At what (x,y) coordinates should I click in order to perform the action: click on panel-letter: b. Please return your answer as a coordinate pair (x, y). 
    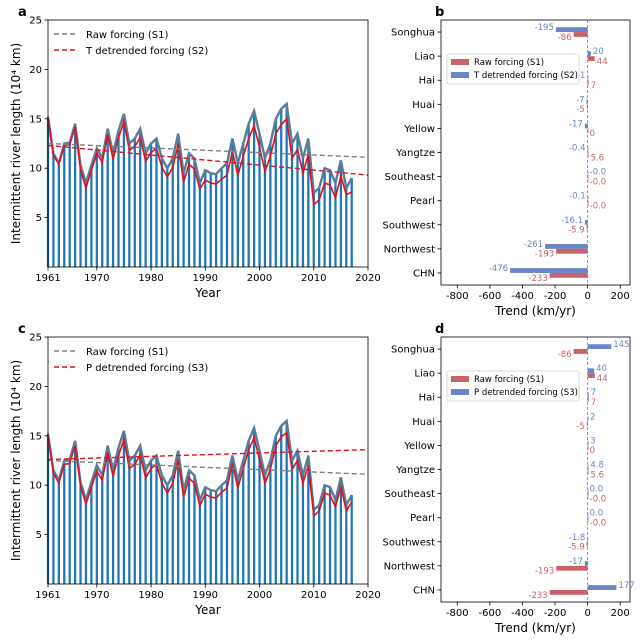
    Looking at the image, I should click on (439, 12).